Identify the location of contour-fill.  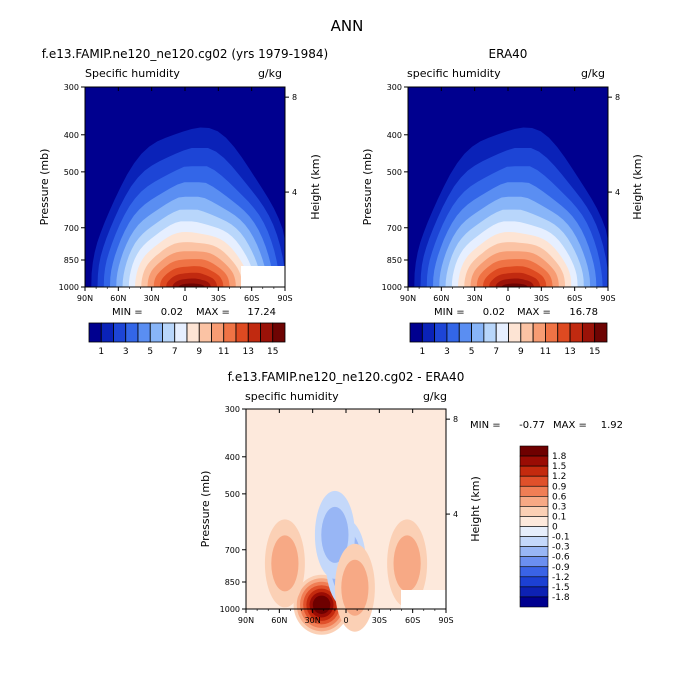
(511, 208).